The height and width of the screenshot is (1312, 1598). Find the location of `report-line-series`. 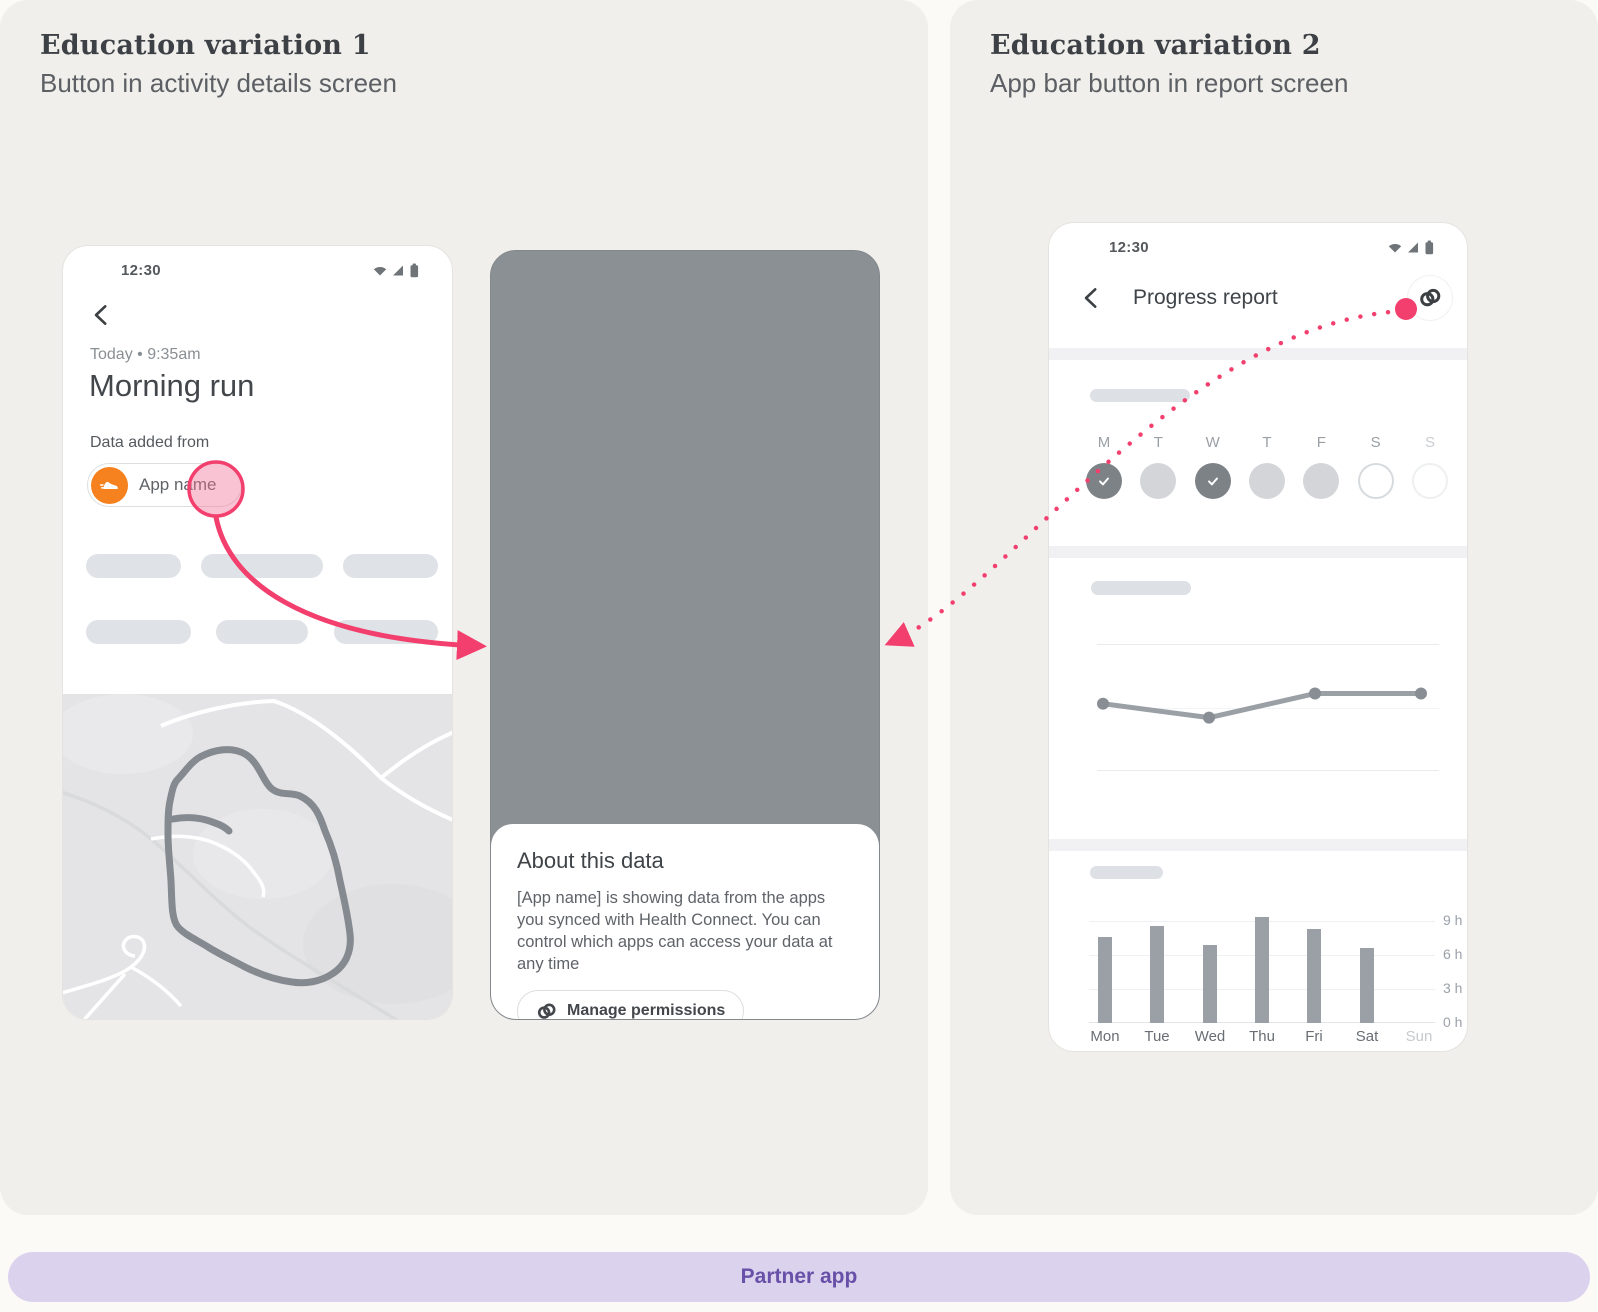

report-line-series is located at coordinates (1262, 706).